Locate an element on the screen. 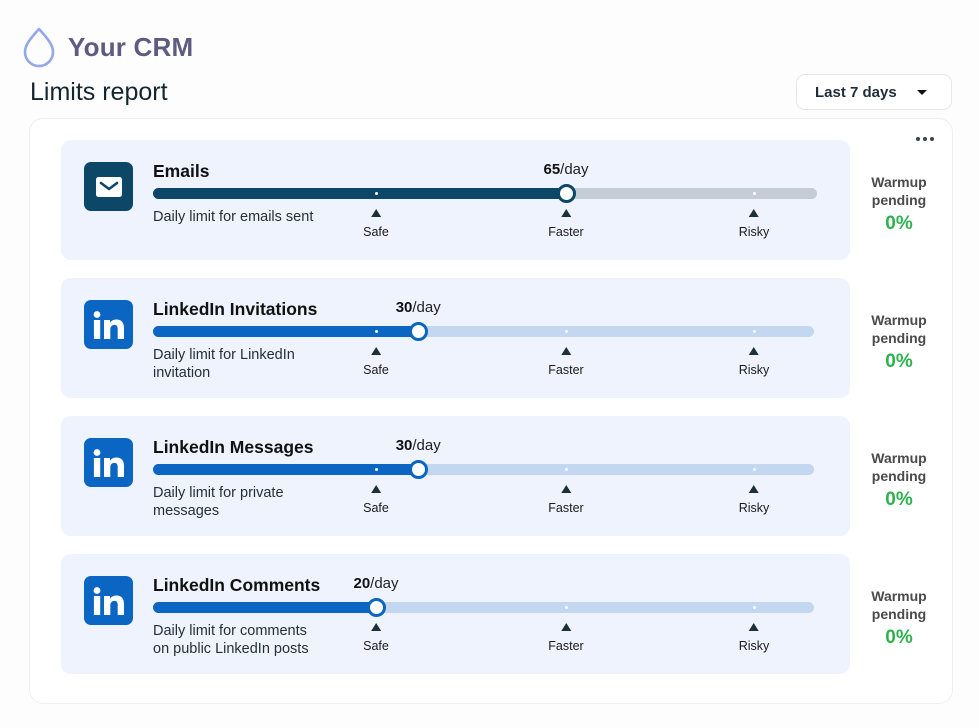 The image size is (979, 728). caret-down-icon is located at coordinates (922, 92).